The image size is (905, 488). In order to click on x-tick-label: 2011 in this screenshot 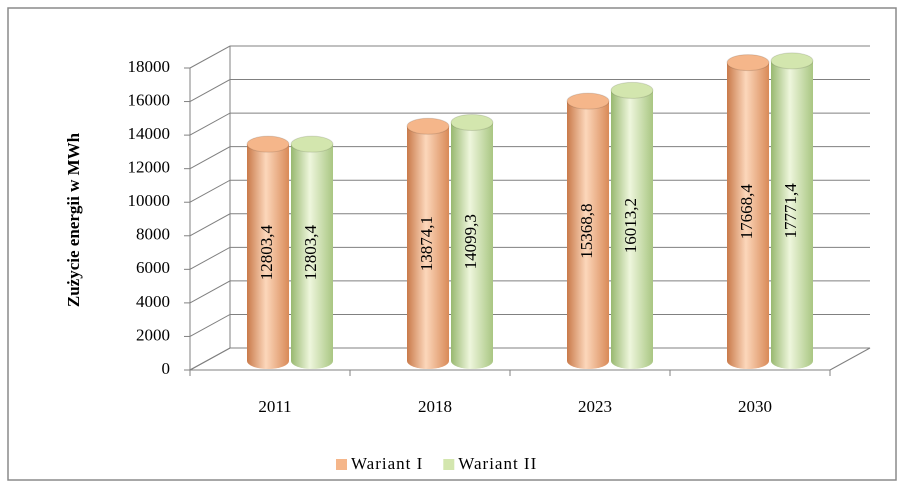, I will do `click(274, 406)`.